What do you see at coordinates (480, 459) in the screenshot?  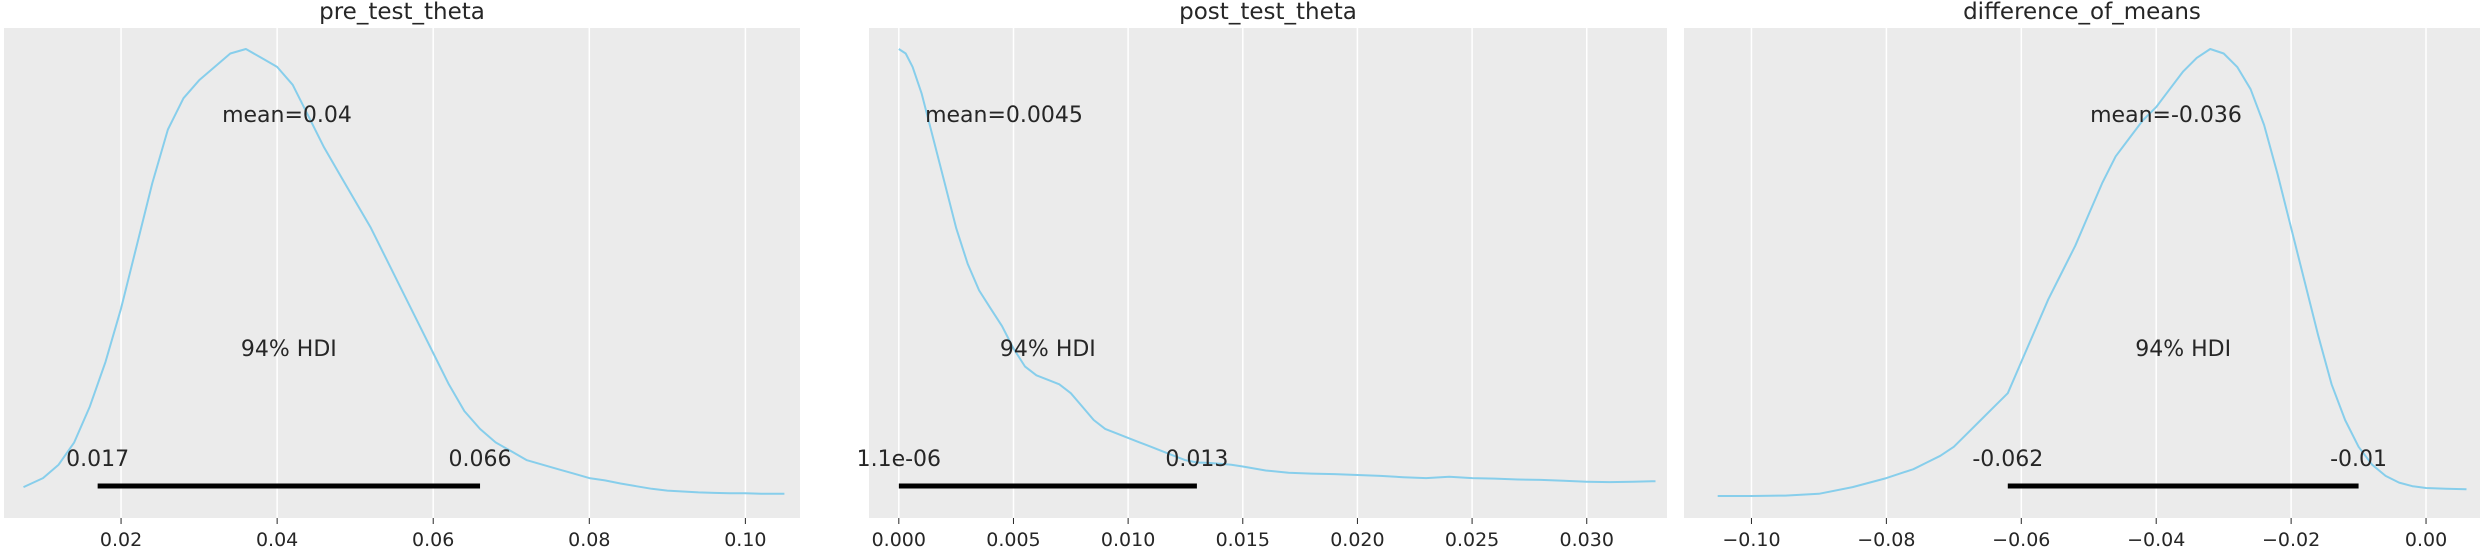 I see `hdi-upper-label: 0.066` at bounding box center [480, 459].